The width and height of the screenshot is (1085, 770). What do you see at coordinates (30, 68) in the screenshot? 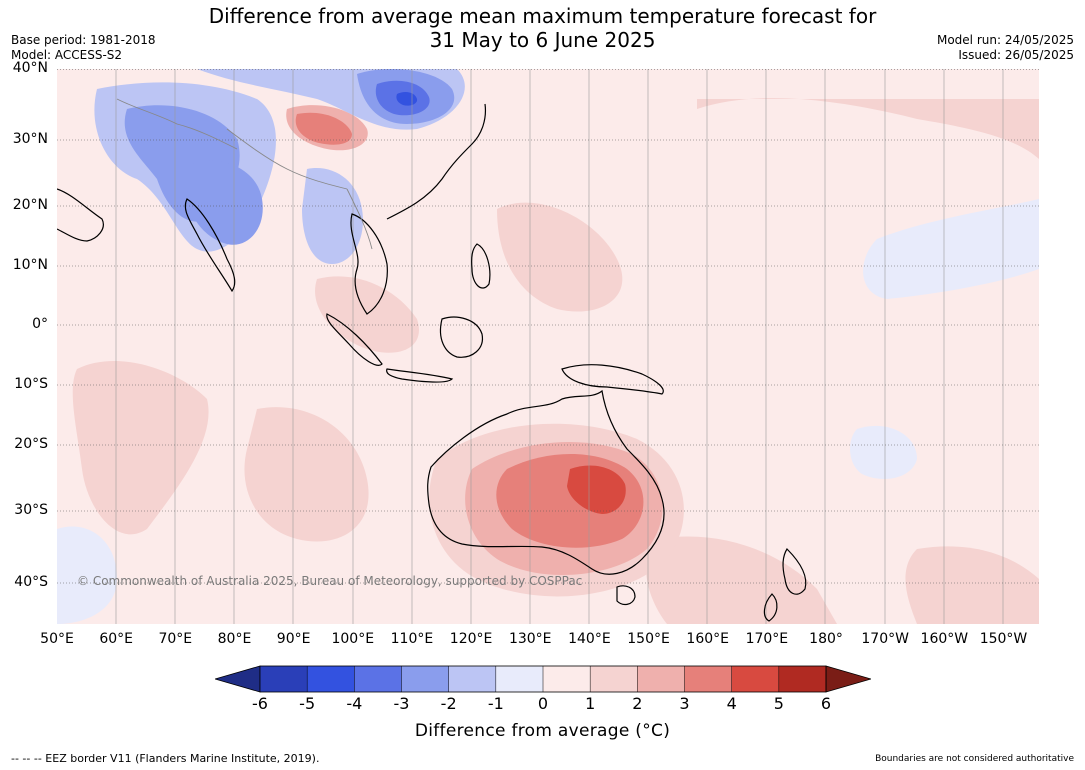
I see `lat-tick-label: 40°N` at bounding box center [30, 68].